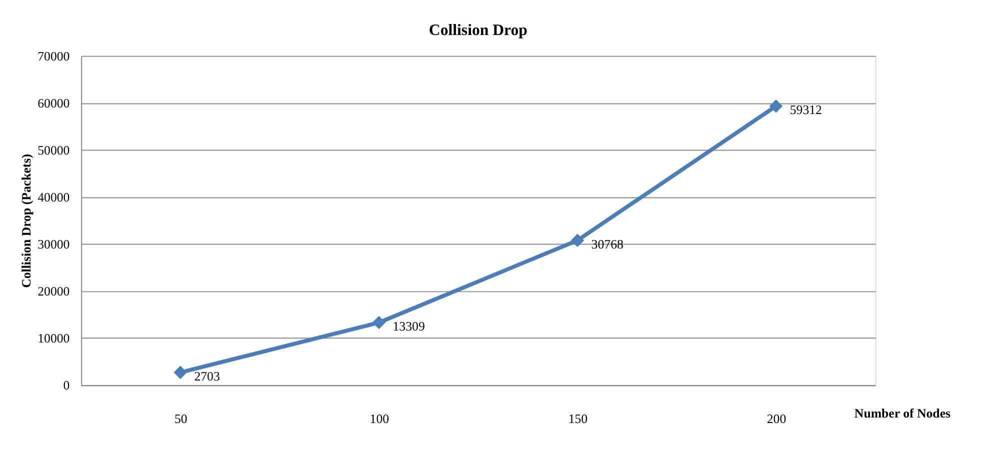 This screenshot has width=990, height=472. What do you see at coordinates (578, 419) in the screenshot?
I see `x-tick-label: 150` at bounding box center [578, 419].